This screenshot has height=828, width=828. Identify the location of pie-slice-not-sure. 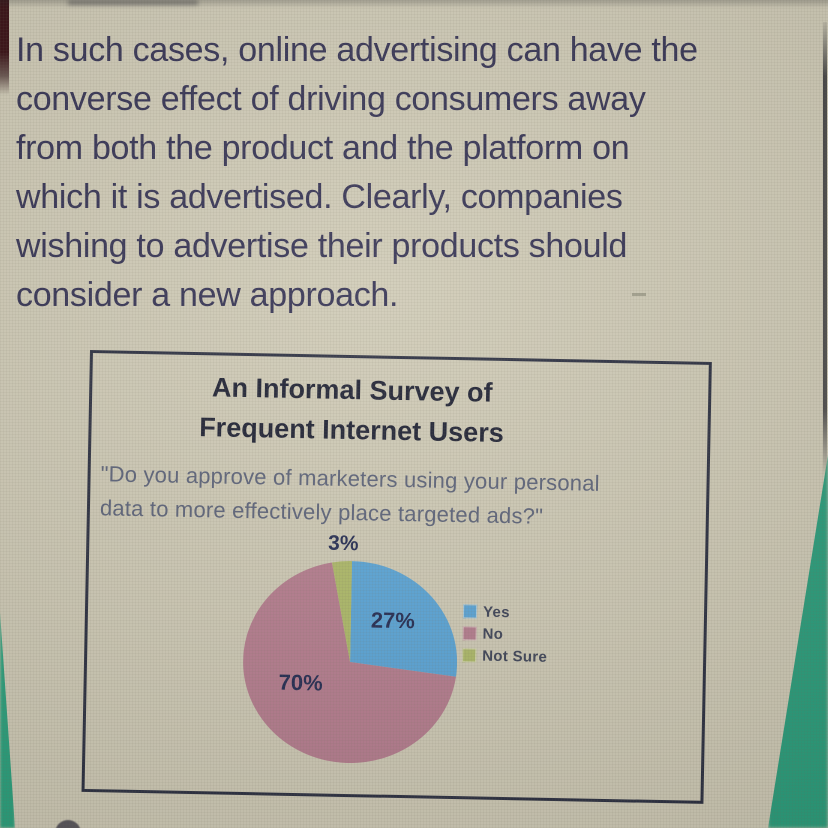
(341, 612).